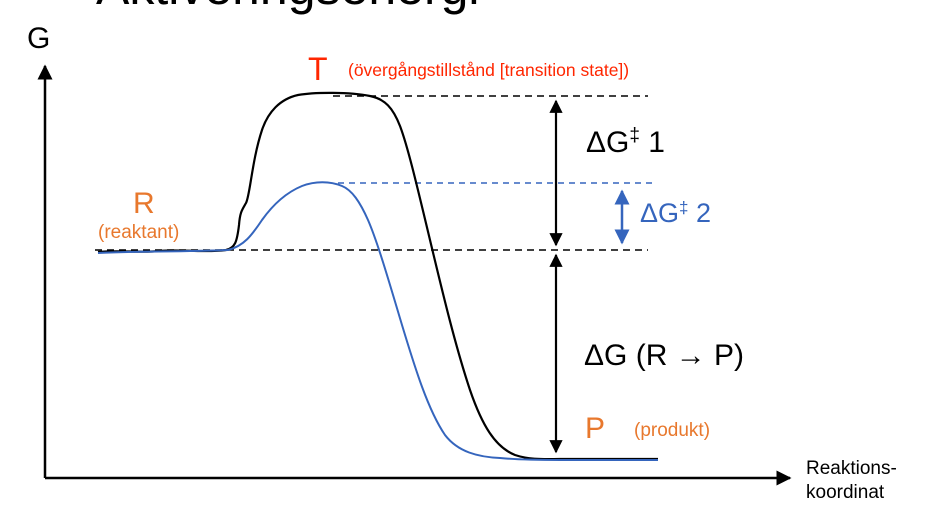 Image resolution: width=948 pixels, height=524 pixels. I want to click on delta-g-reaction-annotation: ΔG (R → P), so click(664, 355).